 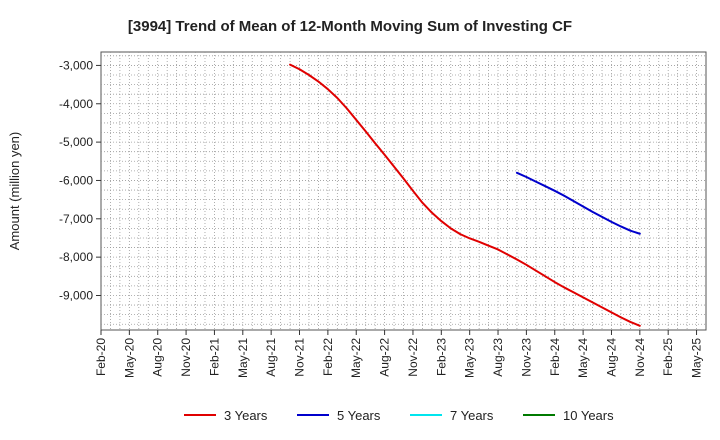 What do you see at coordinates (668, 357) in the screenshot?
I see `x-tick-label: Feb-25` at bounding box center [668, 357].